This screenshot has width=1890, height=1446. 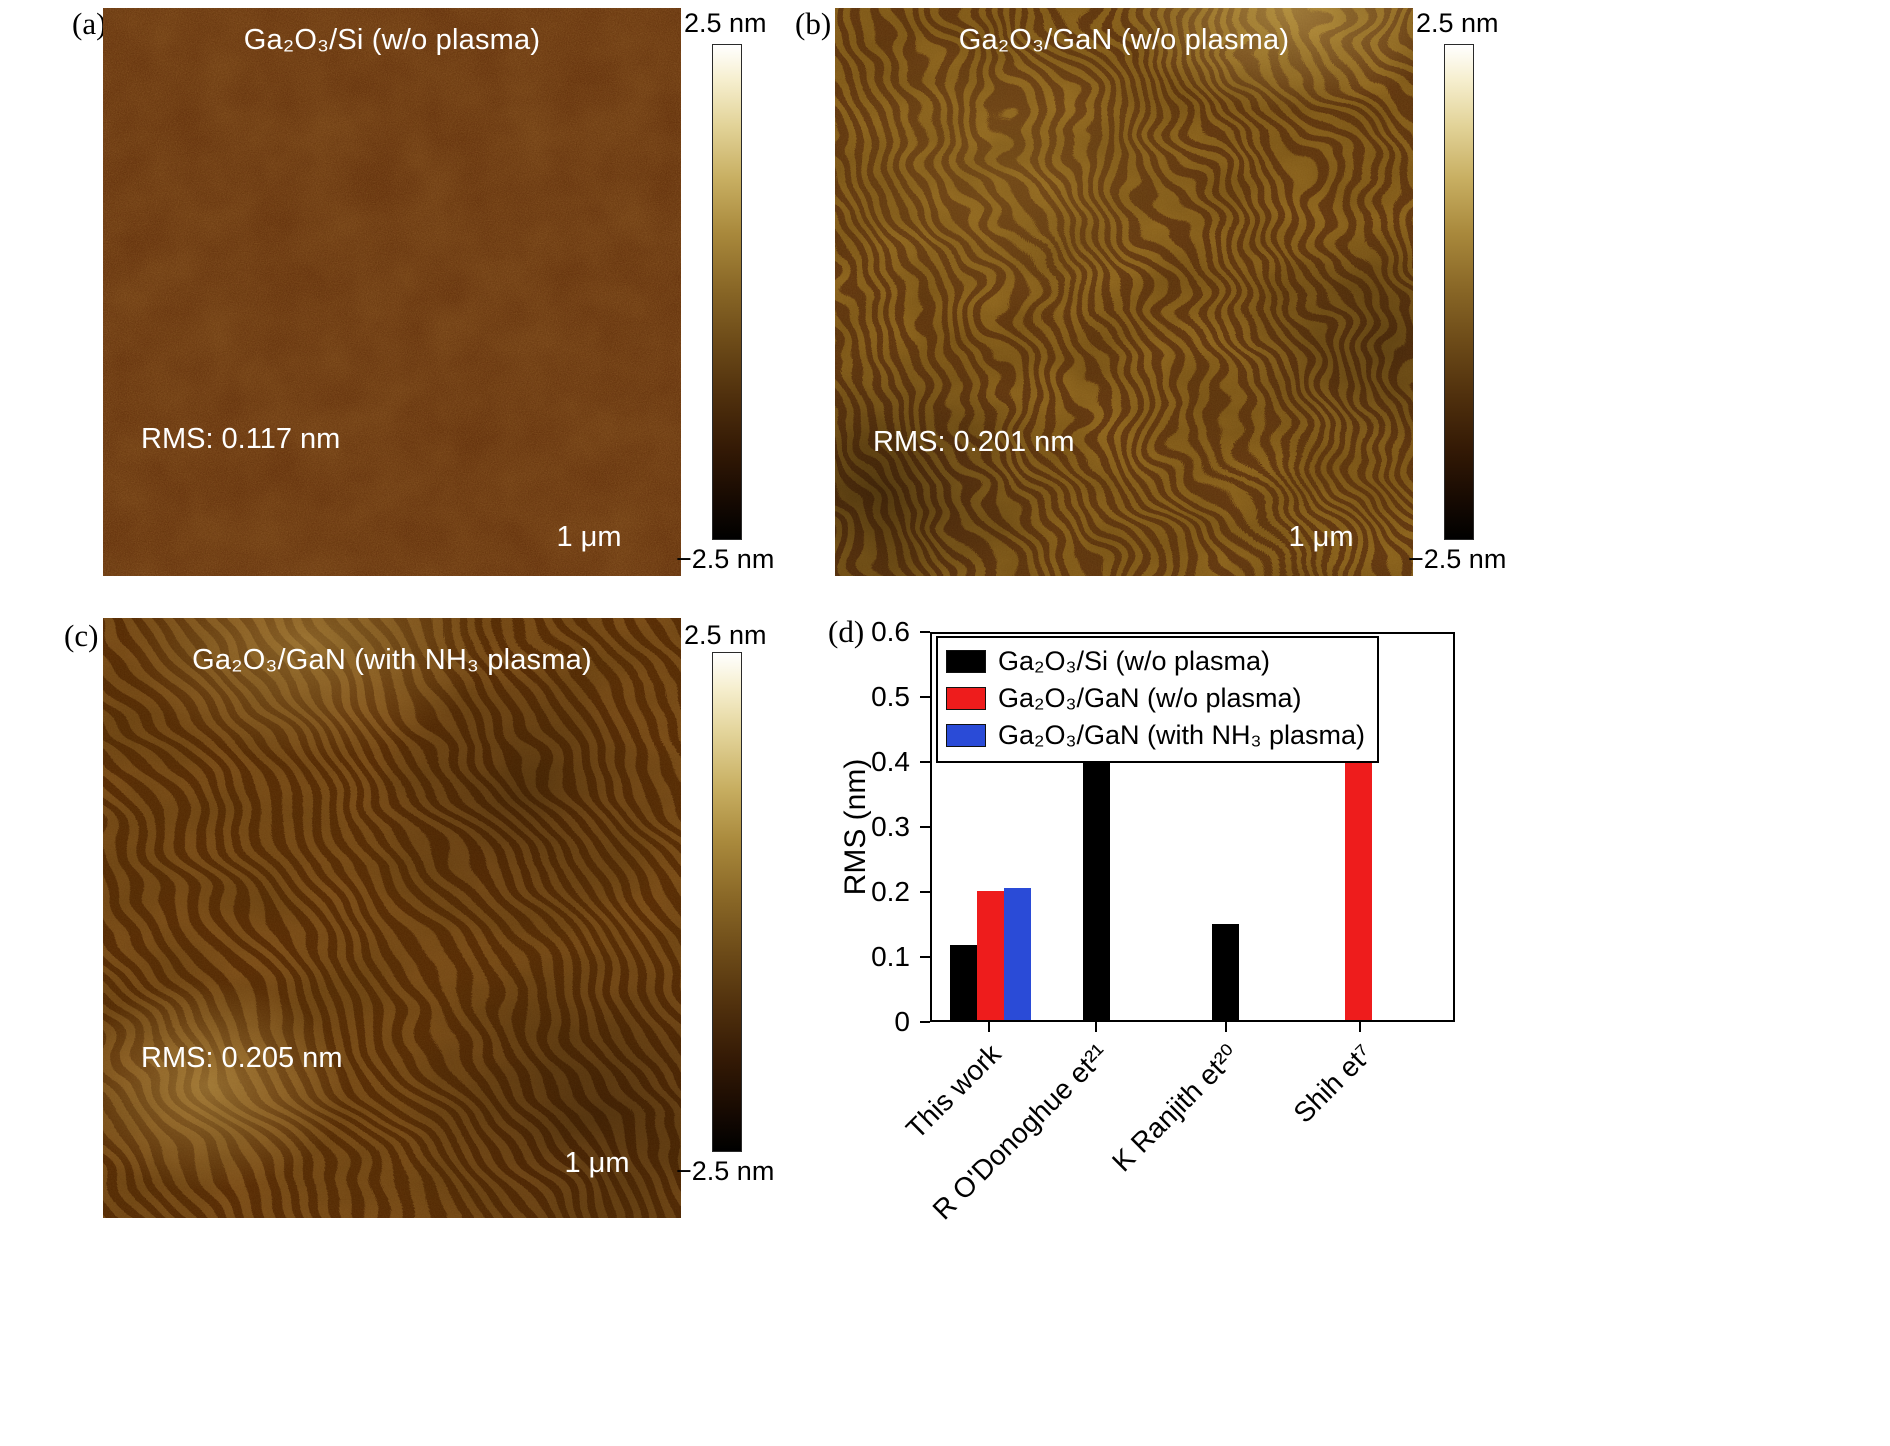 I want to click on panel-a-tag: (a), so click(x=89, y=23).